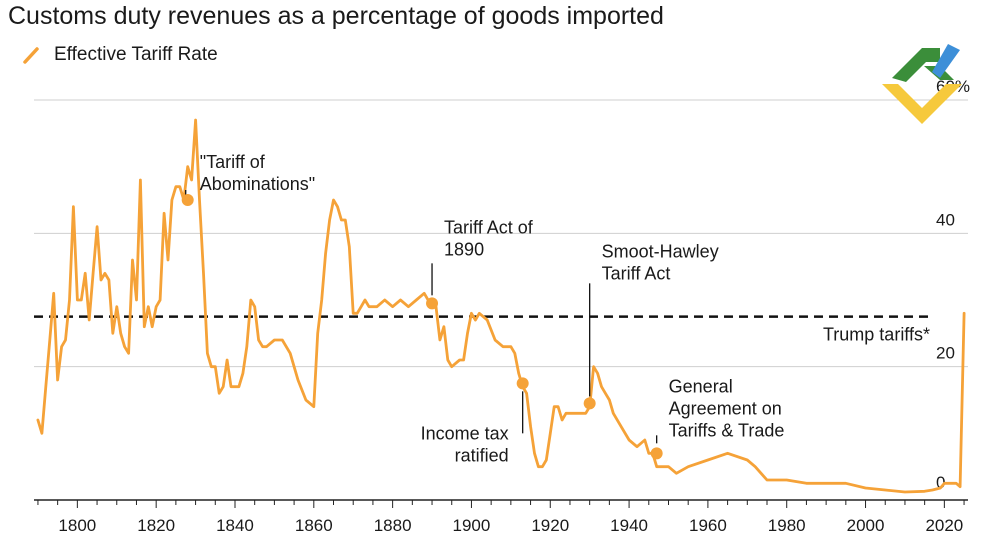 The width and height of the screenshot is (1000, 545). Describe the element at coordinates (489, 227) in the screenshot. I see `annotation-line: Tariff Act of` at that location.